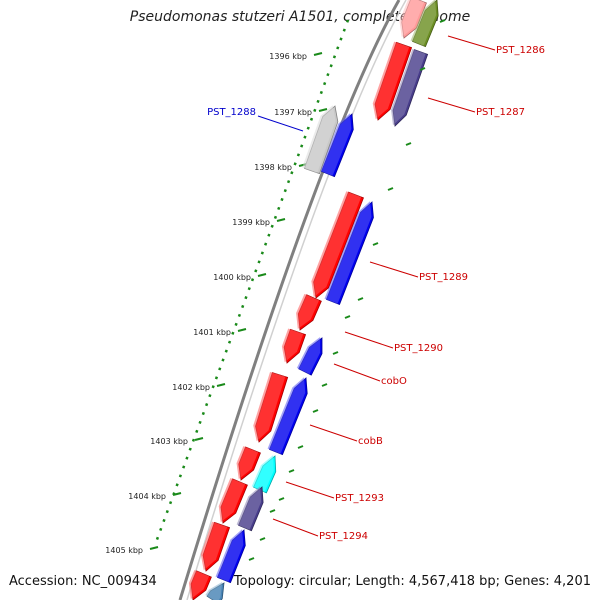 This screenshot has width=600, height=600. Describe the element at coordinates (83, 581) in the screenshot. I see `accession-text: Accession: NC_009434` at that location.